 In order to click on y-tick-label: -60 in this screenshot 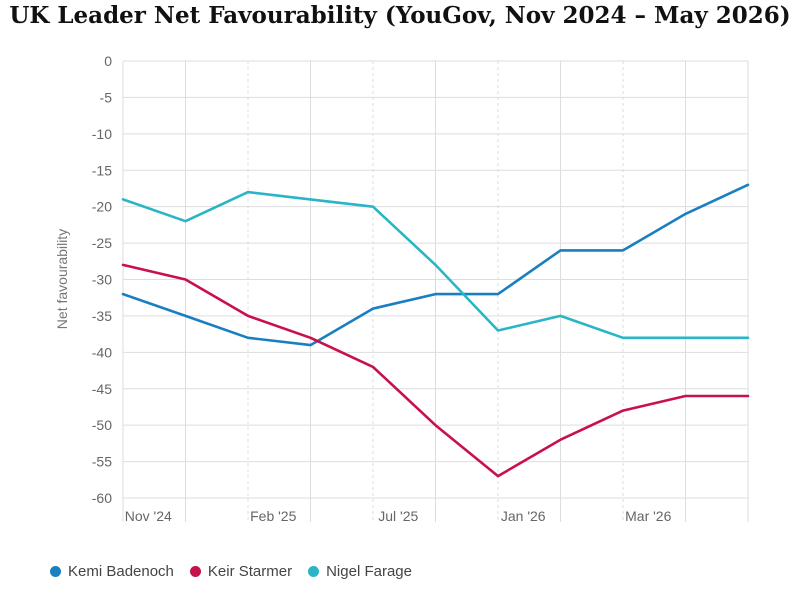, I will do `click(102, 498)`.